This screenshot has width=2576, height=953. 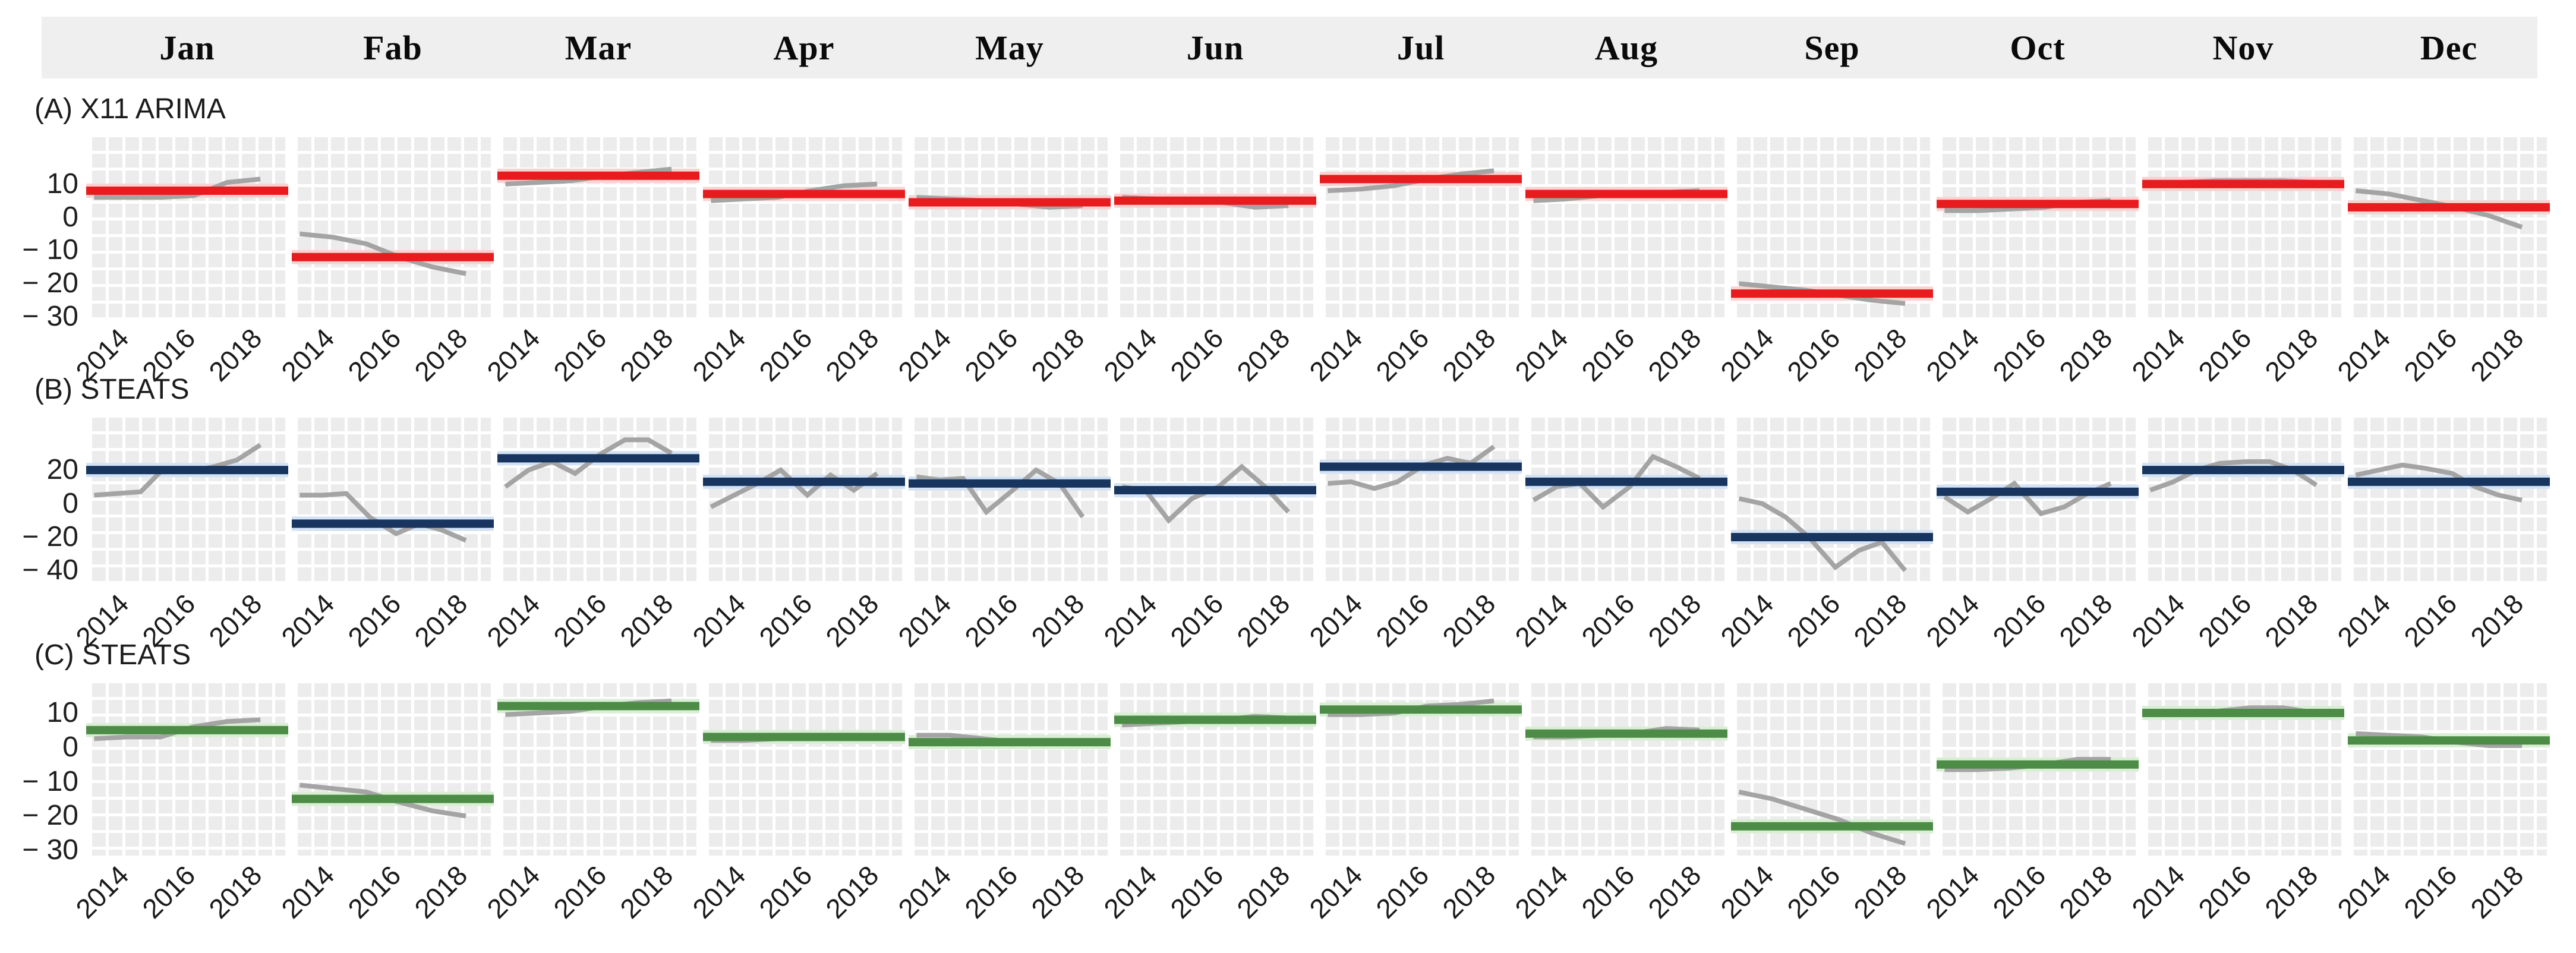 What do you see at coordinates (2030, 260) in the screenshot?
I see `mini-chart-a-oct: 2014 2016 2018` at bounding box center [2030, 260].